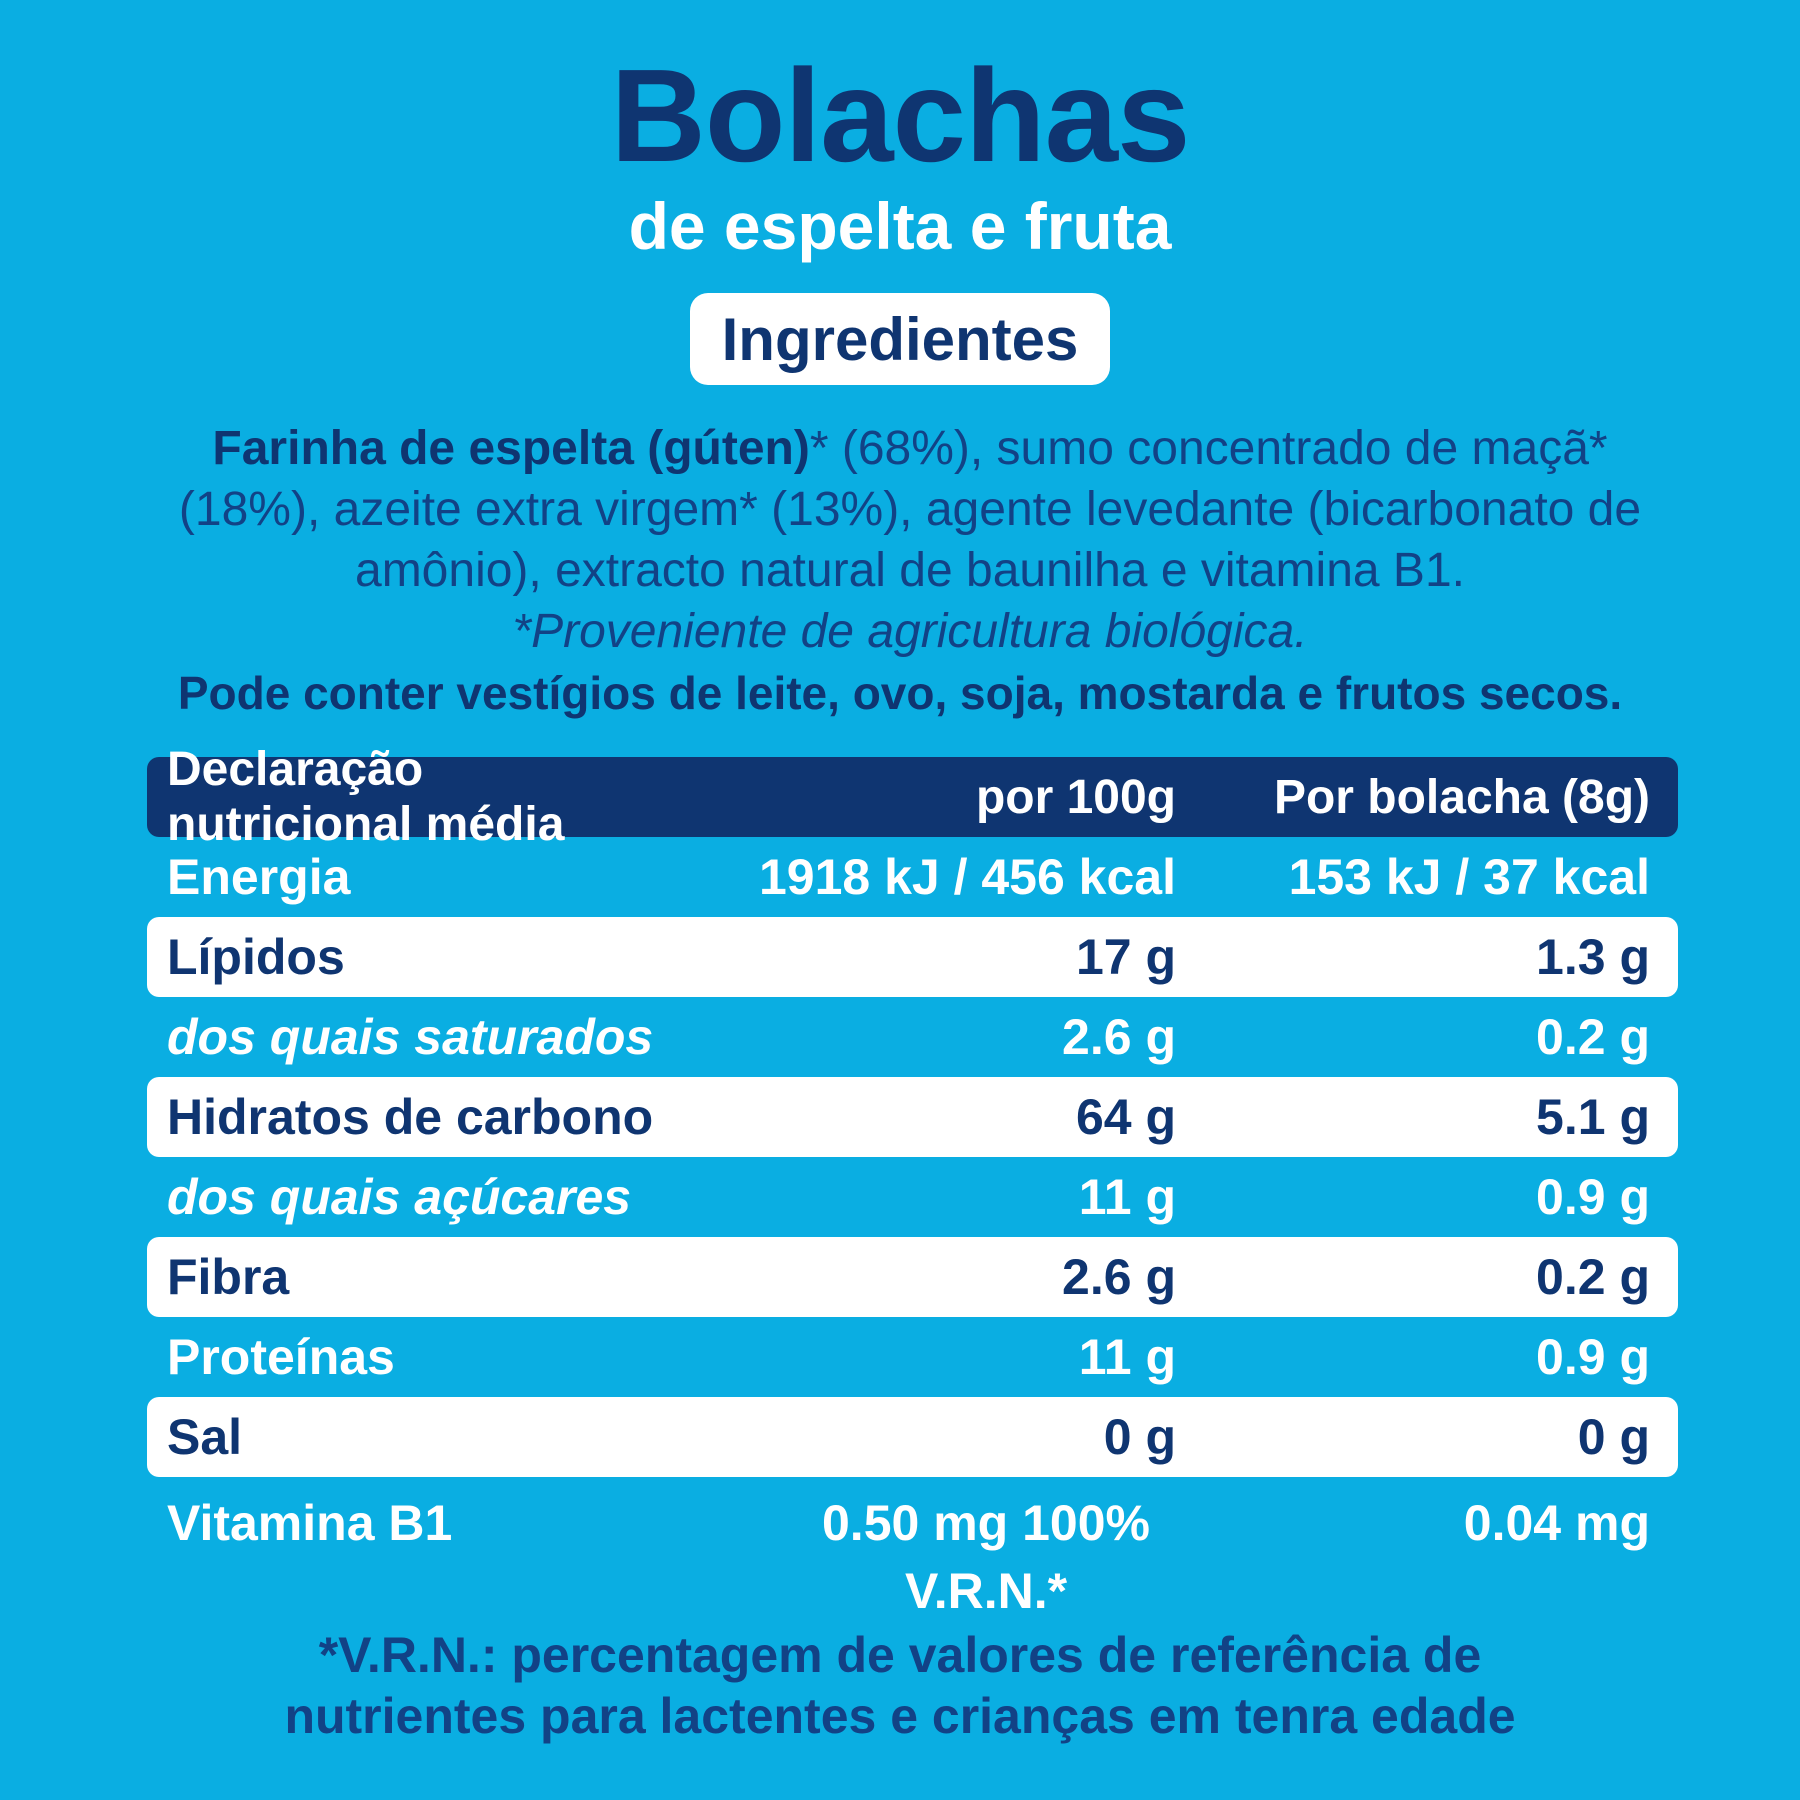  Describe the element at coordinates (900, 226) in the screenshot. I see `subtitle: de espelta e fruta` at that location.